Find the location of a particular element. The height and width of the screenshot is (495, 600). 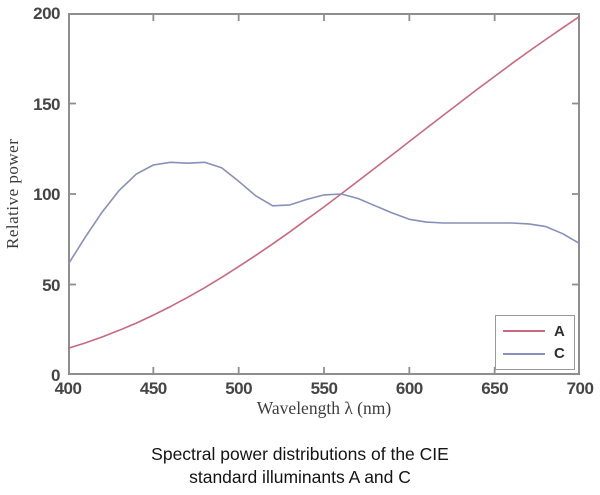

x-tick-label: 400 is located at coordinates (68, 388).